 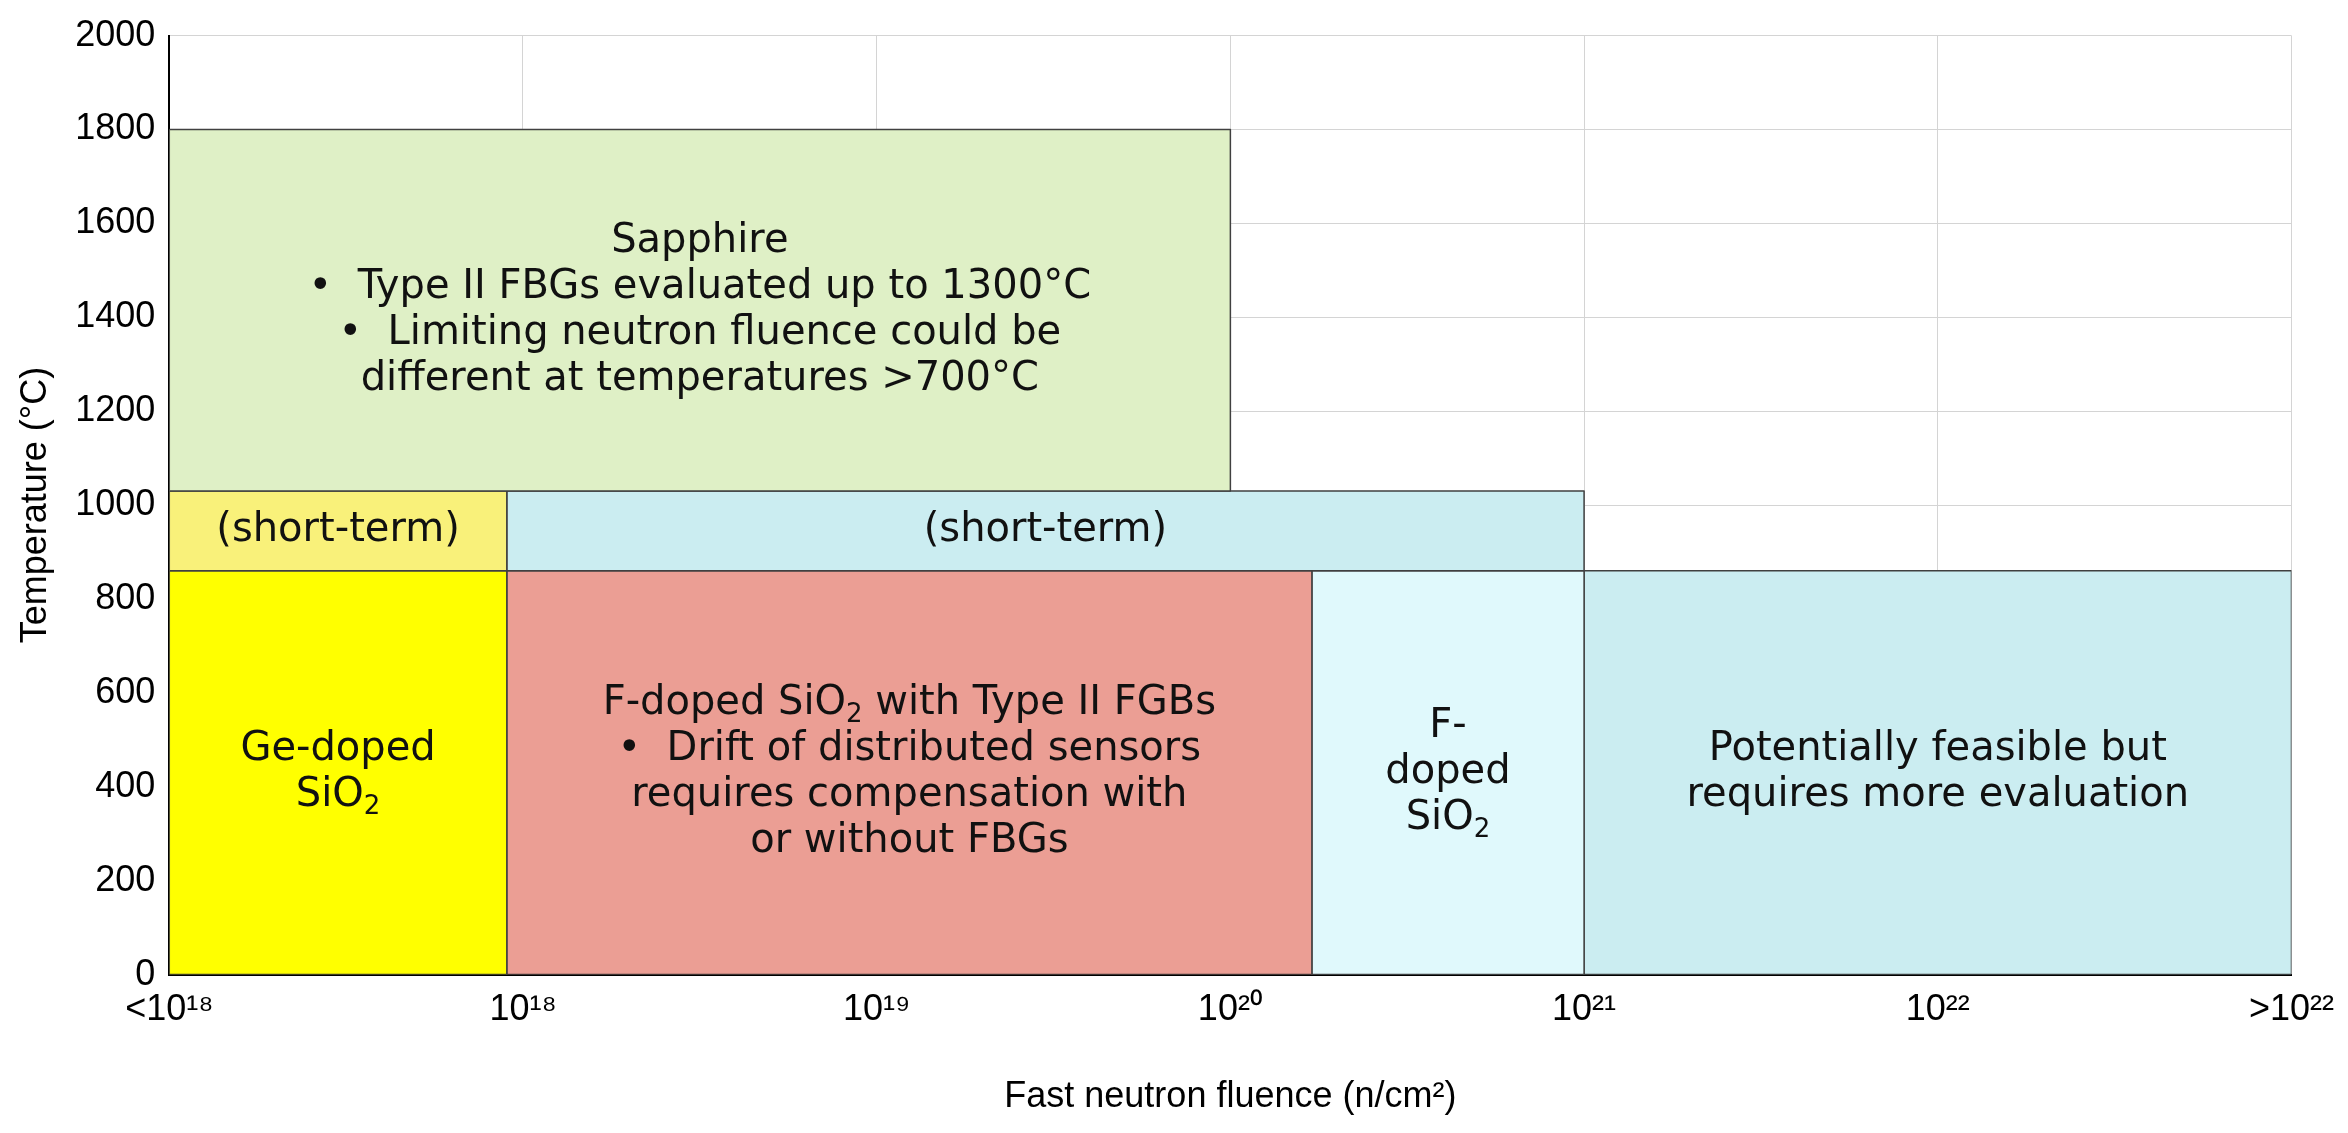 I want to click on y-axis-title: Temperature (°C), so click(x=33, y=505).